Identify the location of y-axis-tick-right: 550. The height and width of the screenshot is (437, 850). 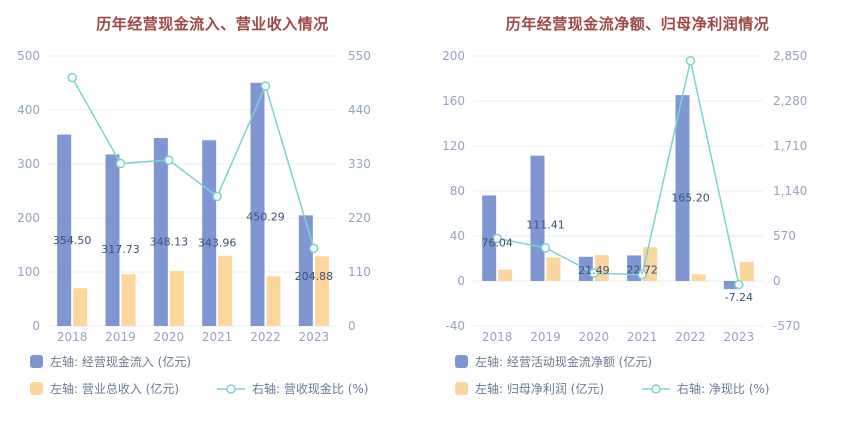
(359, 56).